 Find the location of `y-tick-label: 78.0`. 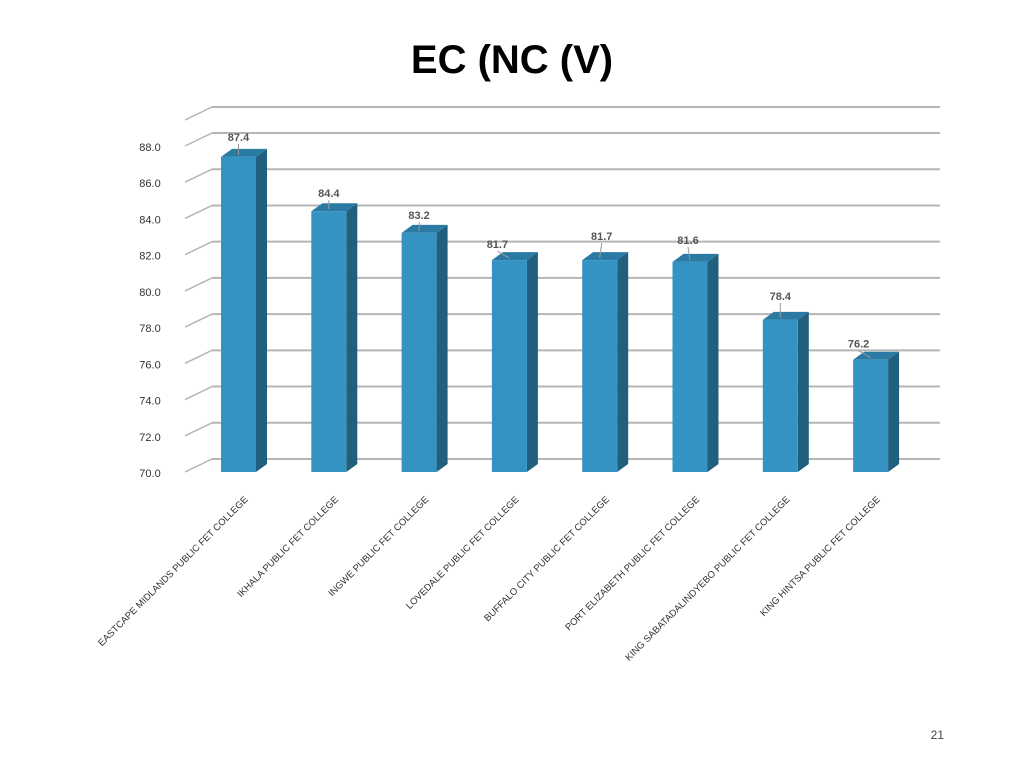

y-tick-label: 78.0 is located at coordinates (149, 329).